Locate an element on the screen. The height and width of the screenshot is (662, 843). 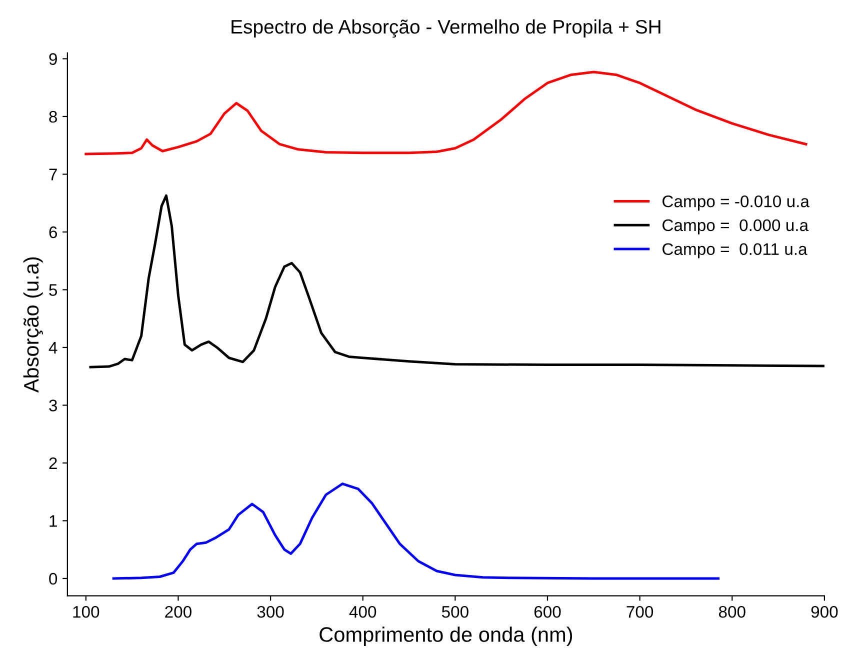
y-tick-label: 7 is located at coordinates (53, 174).